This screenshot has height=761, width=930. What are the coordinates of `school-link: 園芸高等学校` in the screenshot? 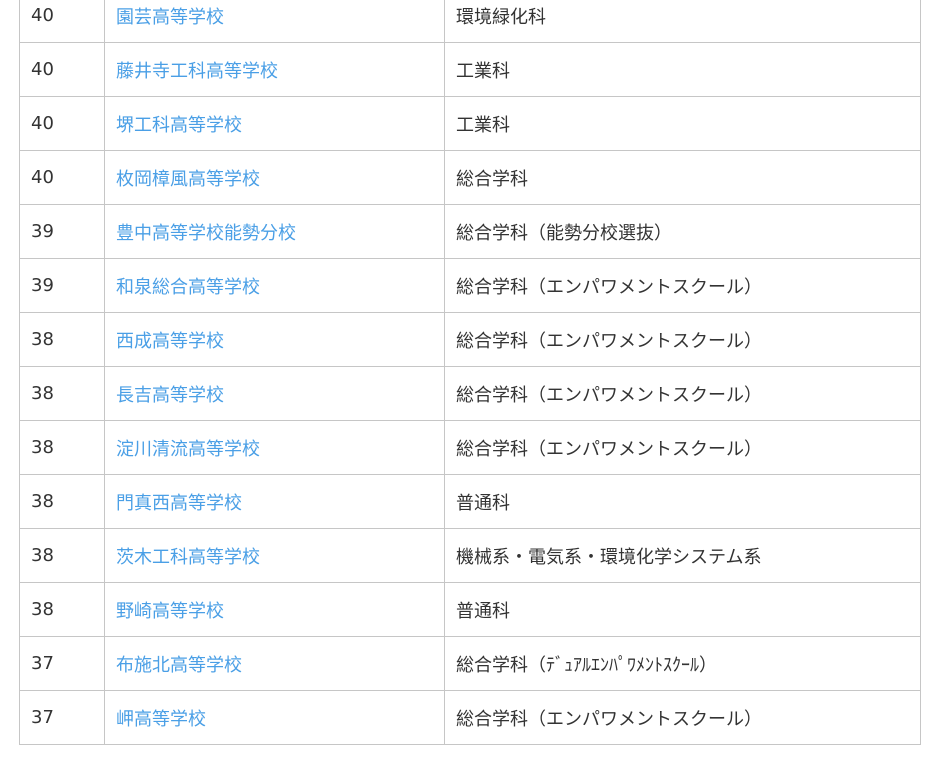 It's located at (170, 17).